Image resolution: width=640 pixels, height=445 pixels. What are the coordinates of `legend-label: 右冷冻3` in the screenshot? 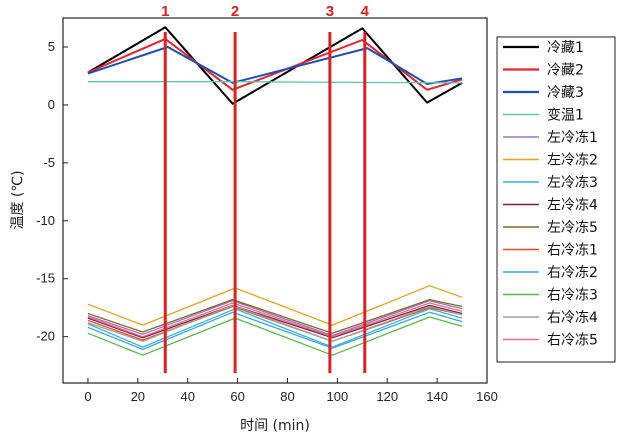 It's located at (572, 295).